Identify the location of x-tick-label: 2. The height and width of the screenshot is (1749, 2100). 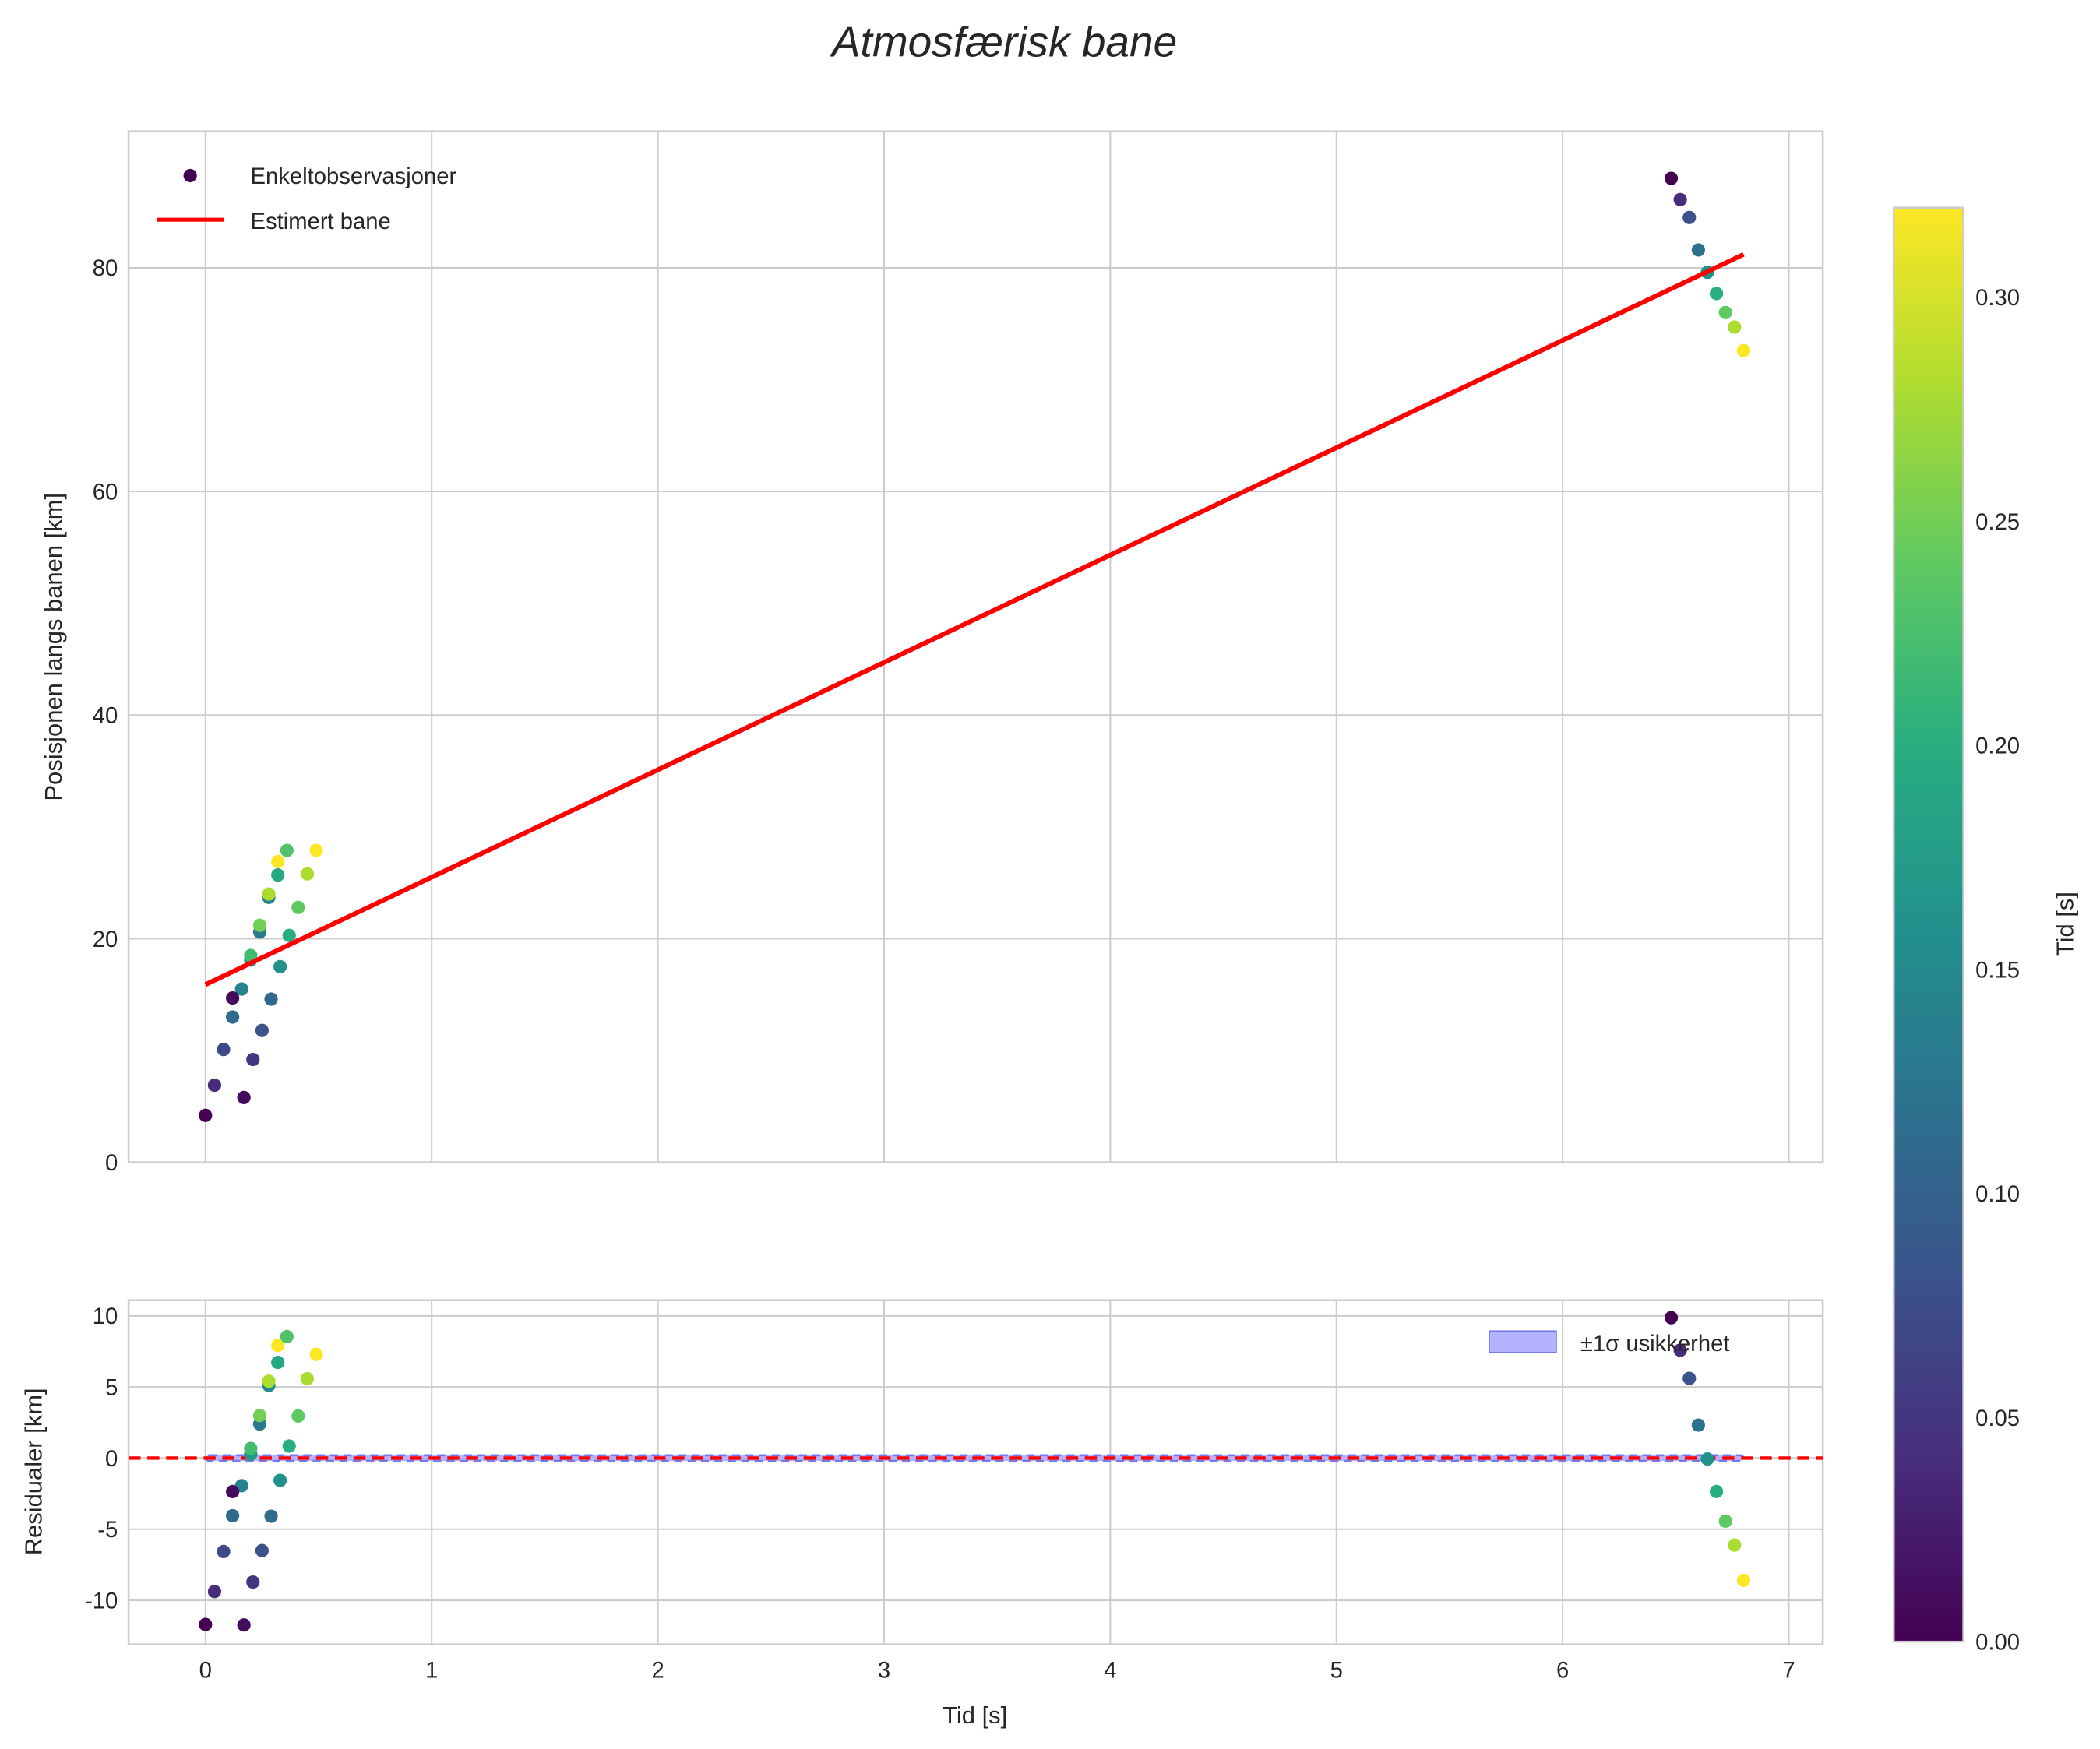
(657, 1671).